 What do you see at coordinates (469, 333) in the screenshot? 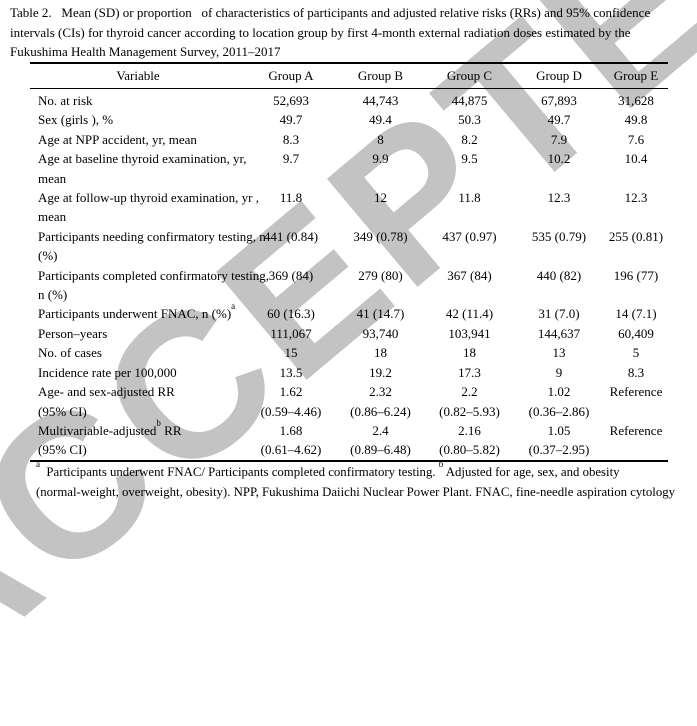
I see `cell: 103,941` at bounding box center [469, 333].